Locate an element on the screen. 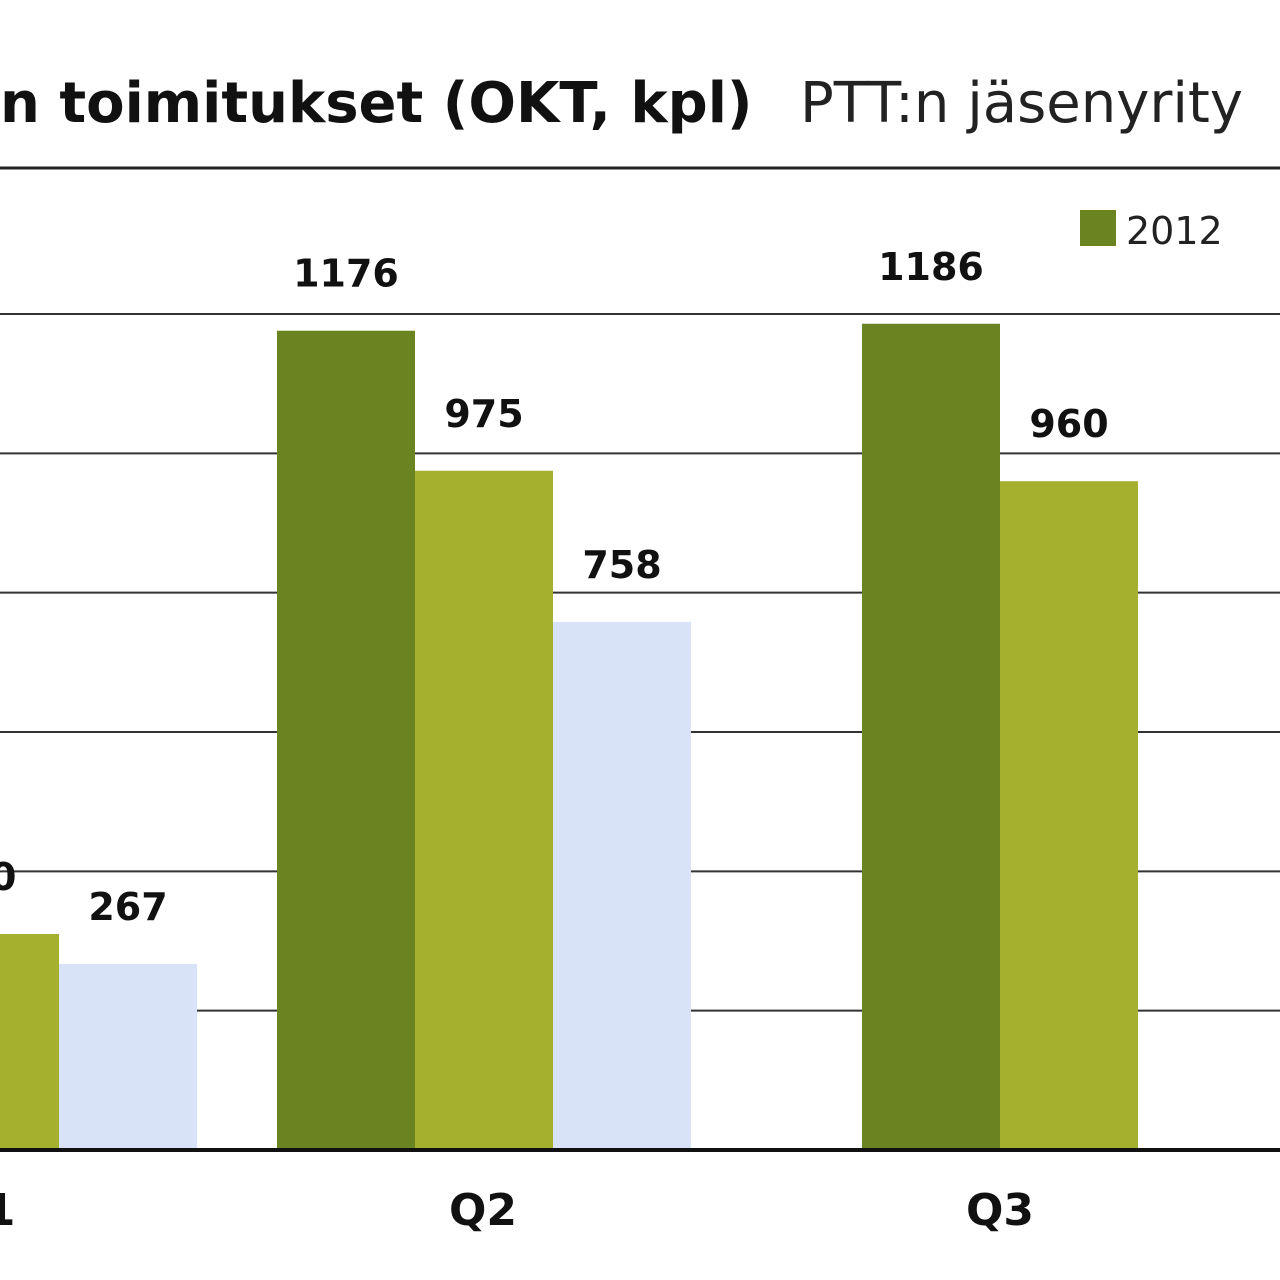  category-label-q3: Q3 is located at coordinates (1000, 1210).